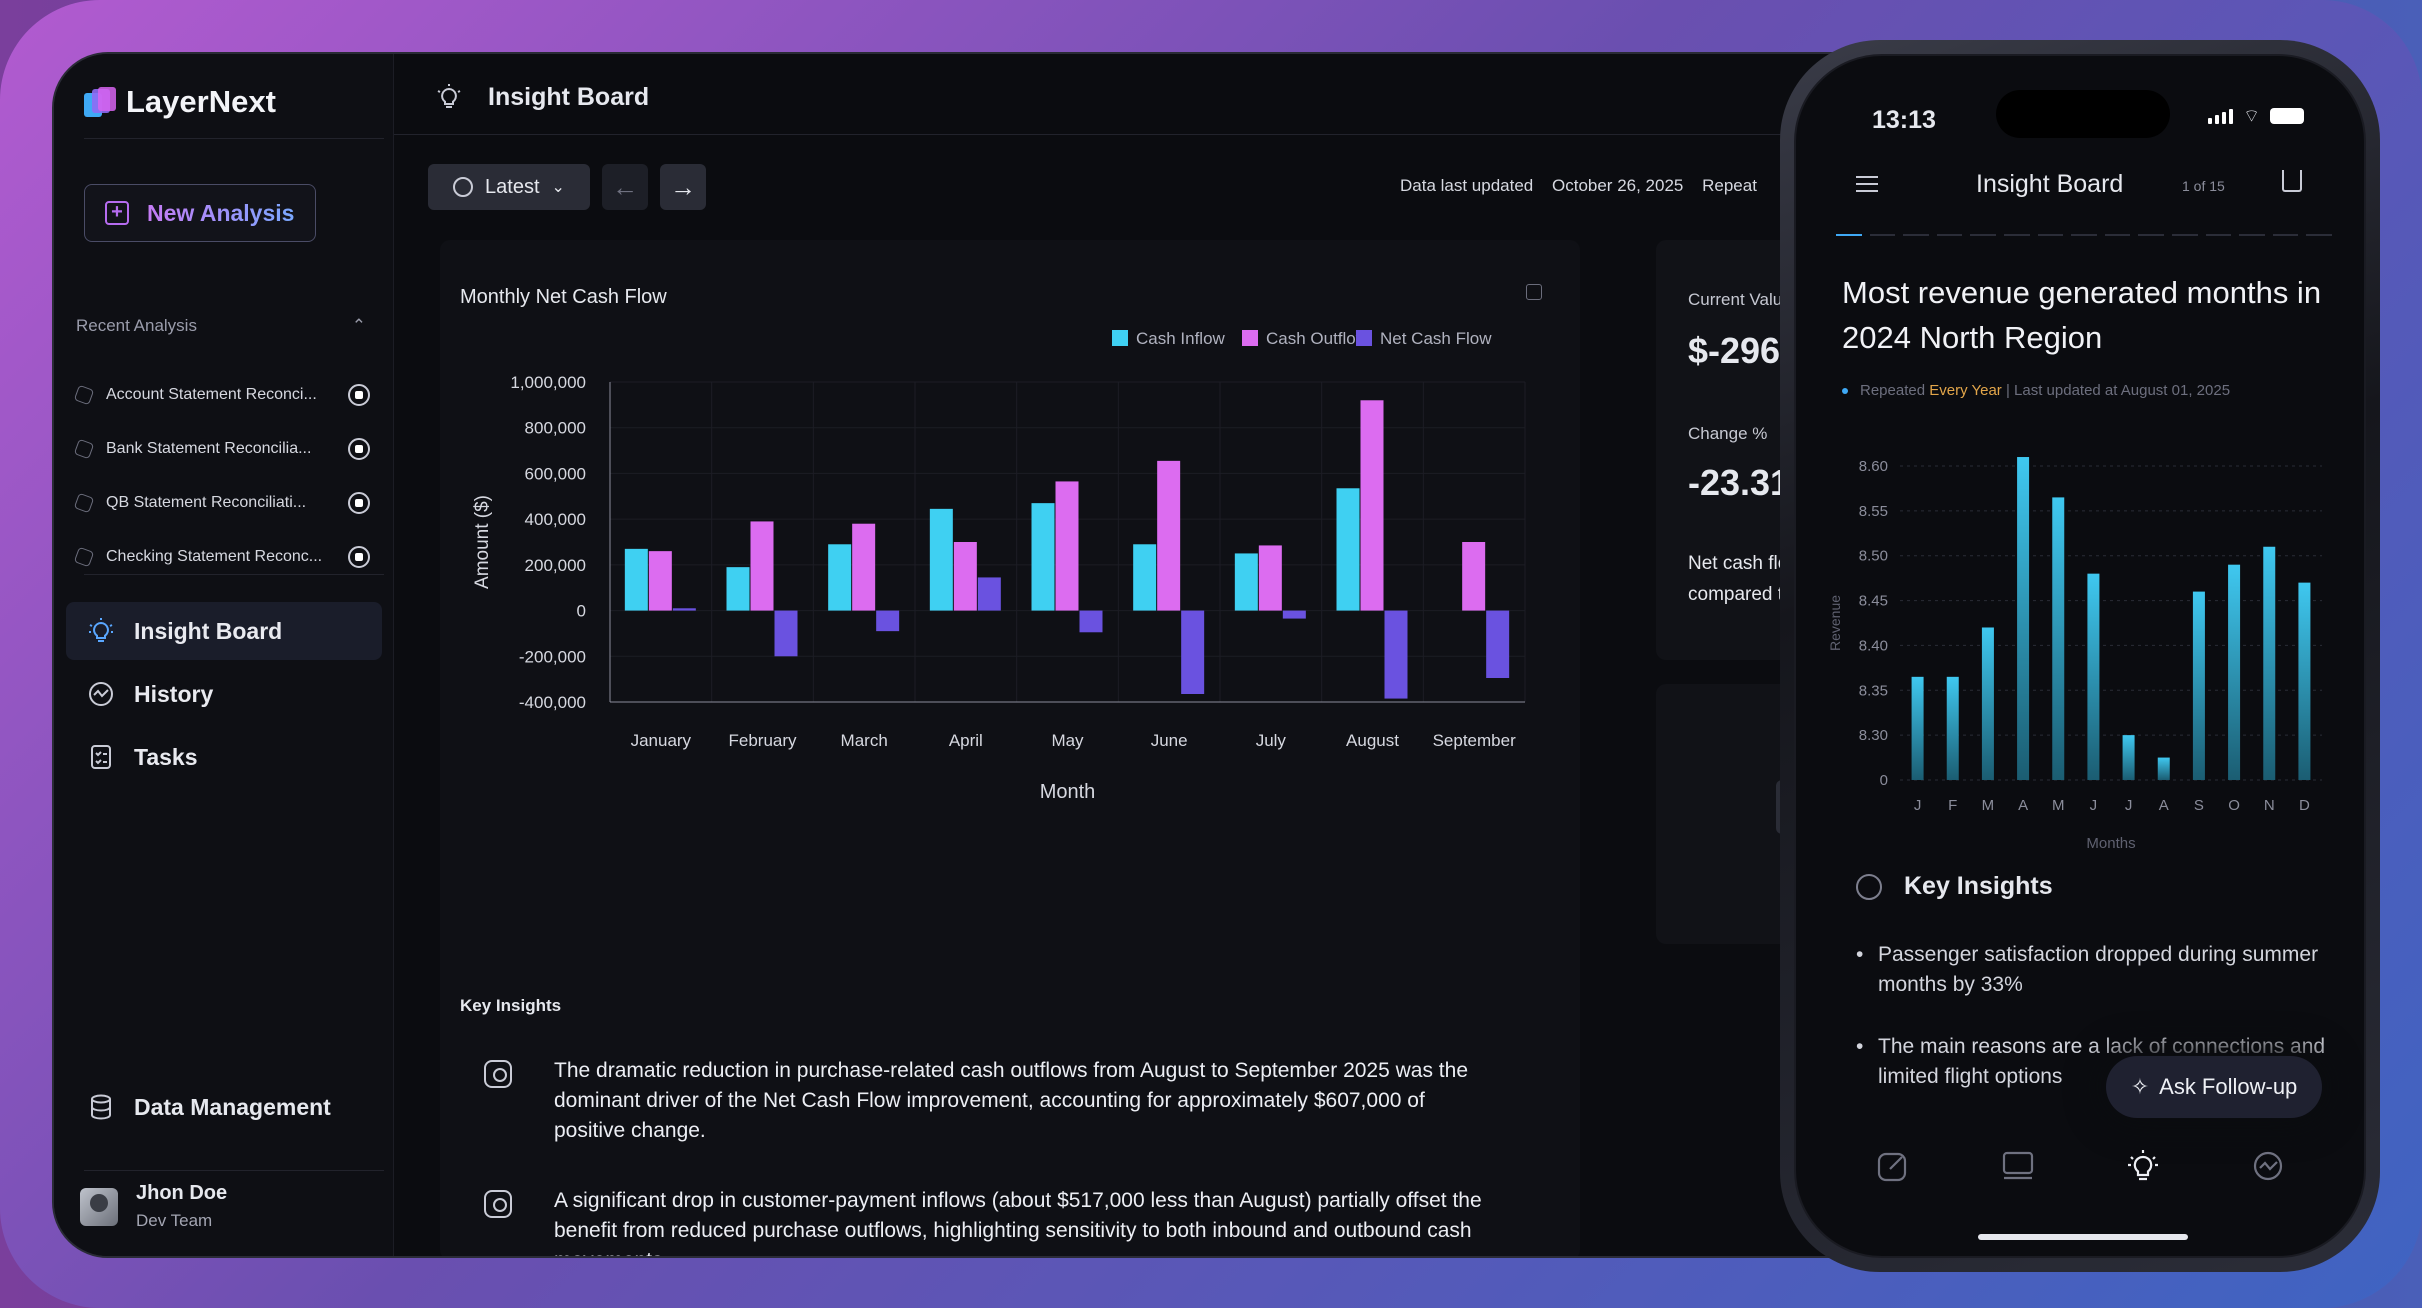  I want to click on user-profile: Jhon Doe Dev Team, so click(153, 1206).